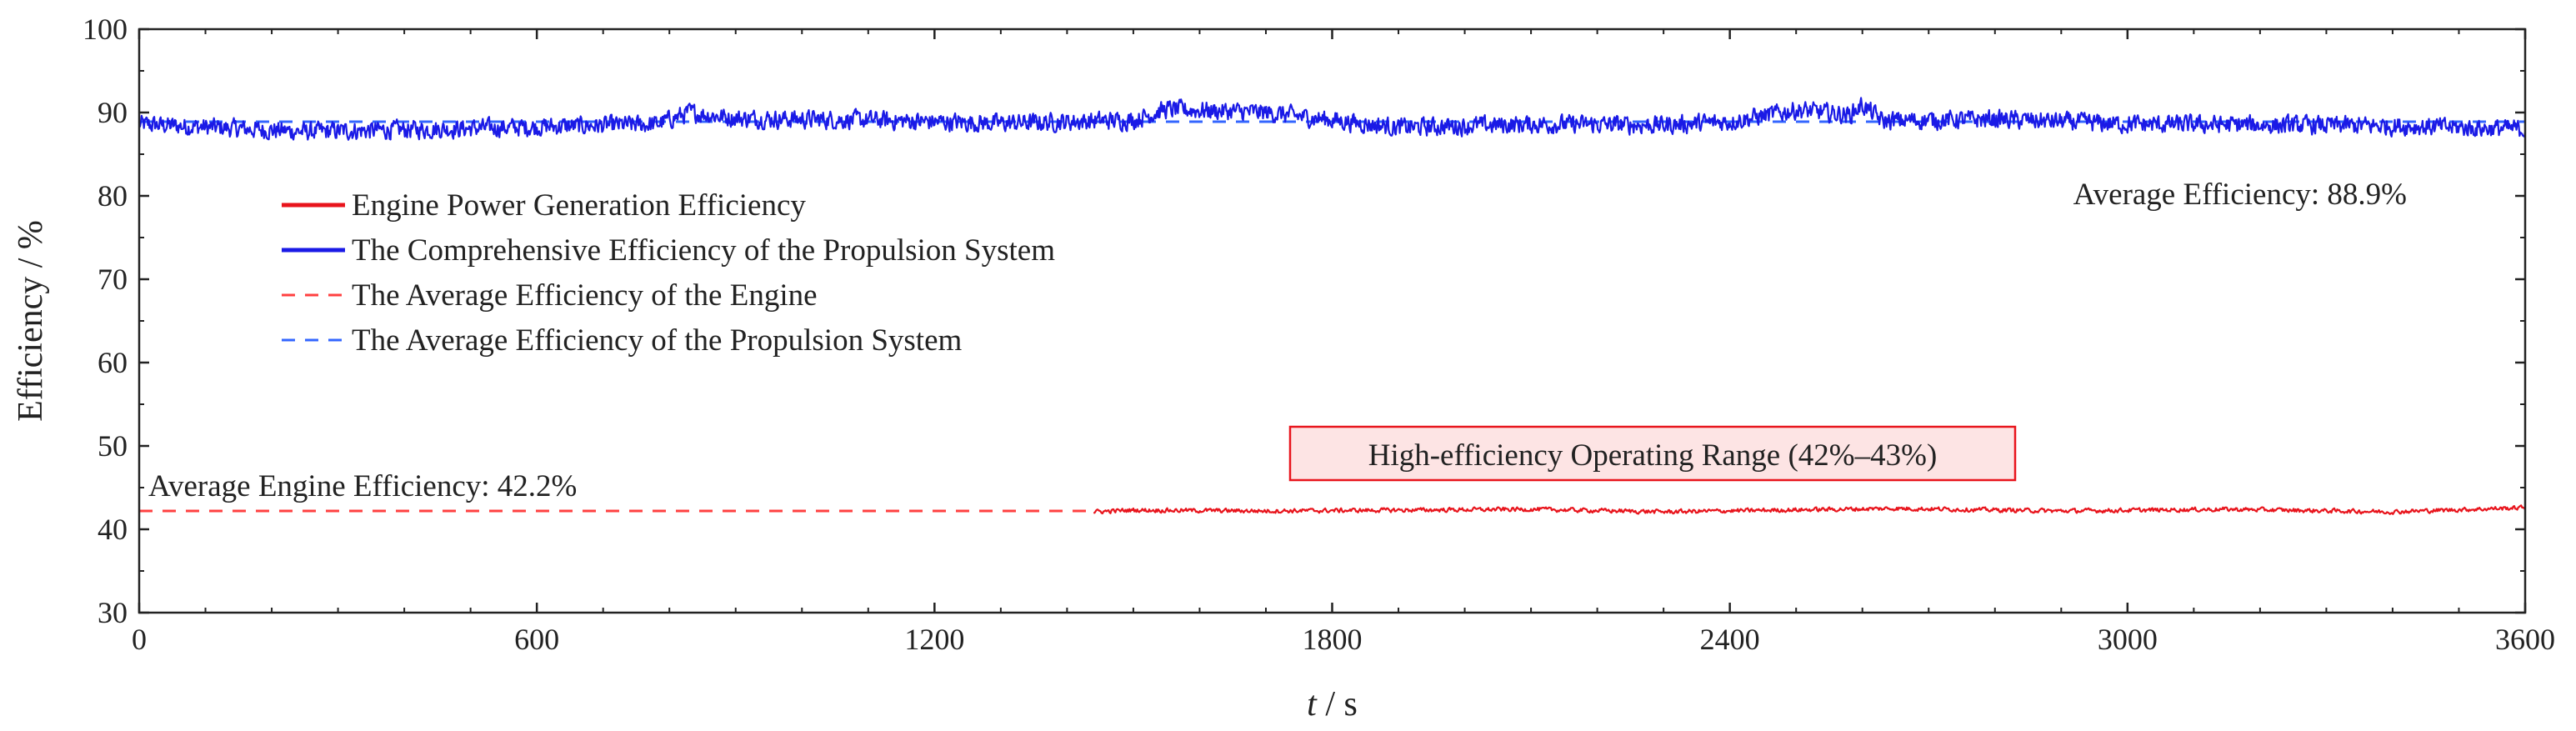  What do you see at coordinates (585, 295) in the screenshot?
I see `legend-label-engine-average: The Average Efficiency of the Engine` at bounding box center [585, 295].